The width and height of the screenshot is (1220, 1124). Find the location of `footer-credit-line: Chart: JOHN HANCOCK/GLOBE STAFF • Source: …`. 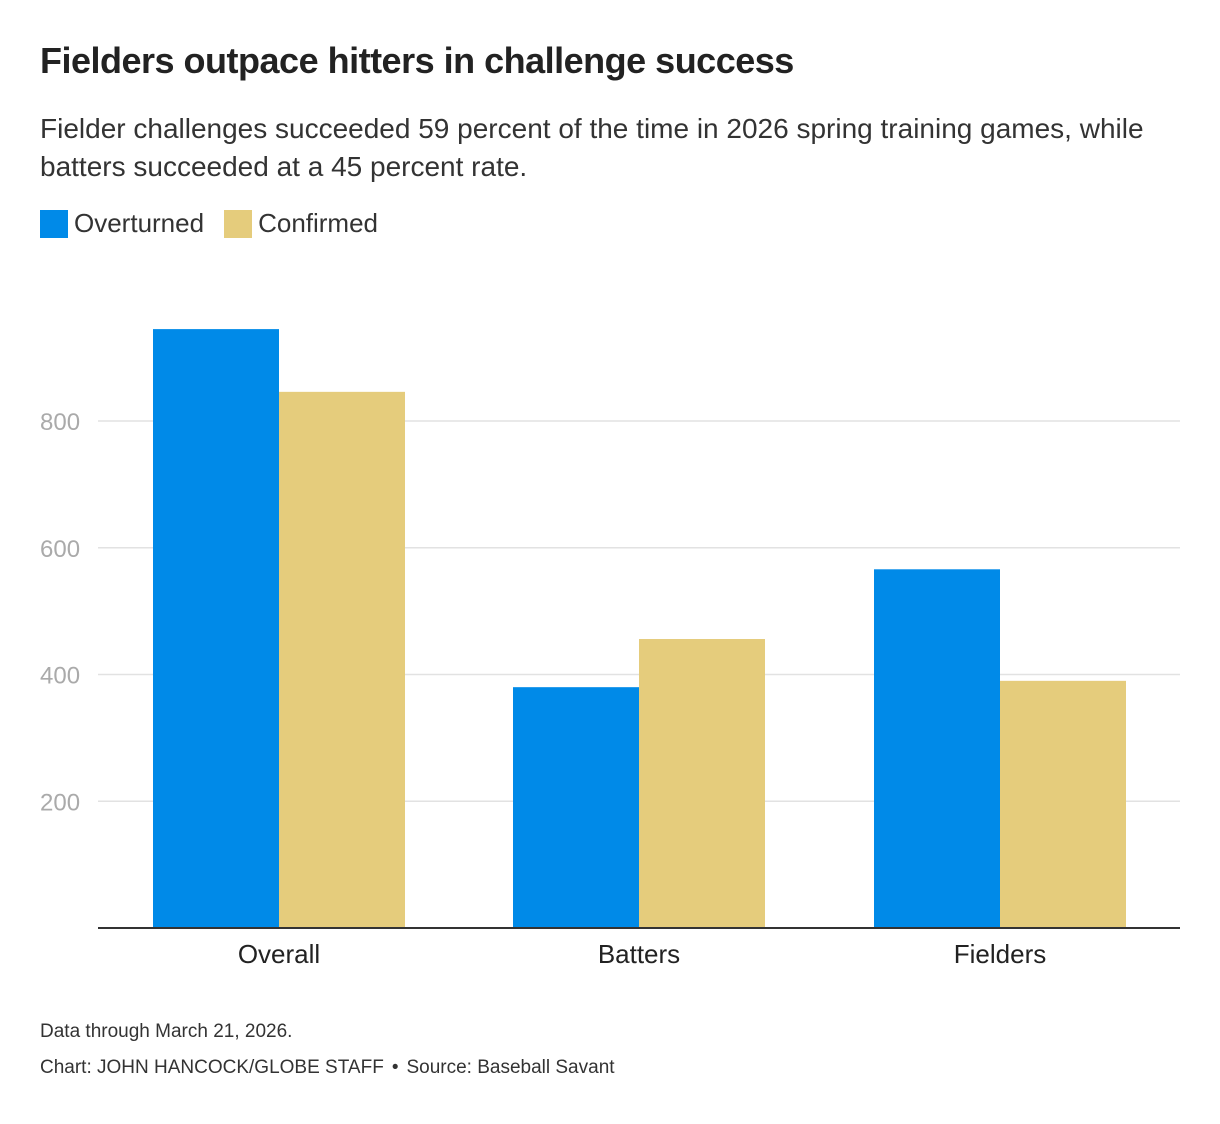

footer-credit-line: Chart: JOHN HANCOCK/GLOBE STAFF • Source: … is located at coordinates (327, 1068).